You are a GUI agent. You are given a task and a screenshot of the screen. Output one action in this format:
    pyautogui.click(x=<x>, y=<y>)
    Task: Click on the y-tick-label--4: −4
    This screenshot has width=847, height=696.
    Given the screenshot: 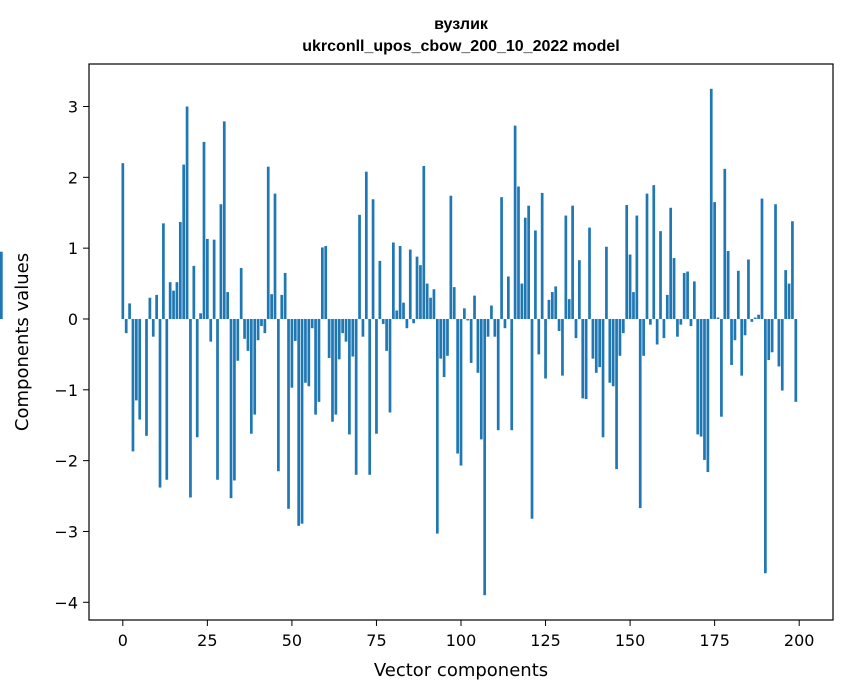 What is the action you would take?
    pyautogui.click(x=66, y=602)
    